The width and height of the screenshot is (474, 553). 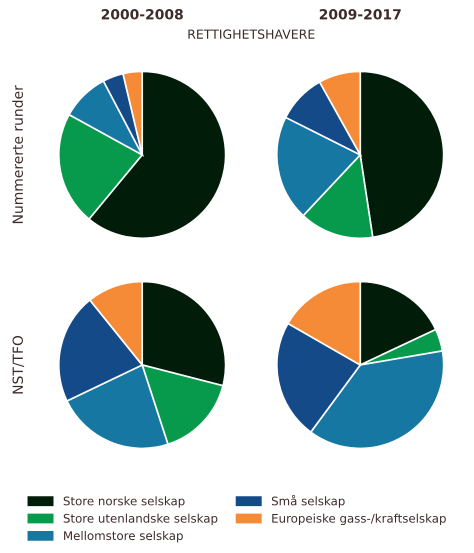 What do you see at coordinates (251, 34) in the screenshot?
I see `chart-subtitle: RETTIGHETSHAVERE` at bounding box center [251, 34].